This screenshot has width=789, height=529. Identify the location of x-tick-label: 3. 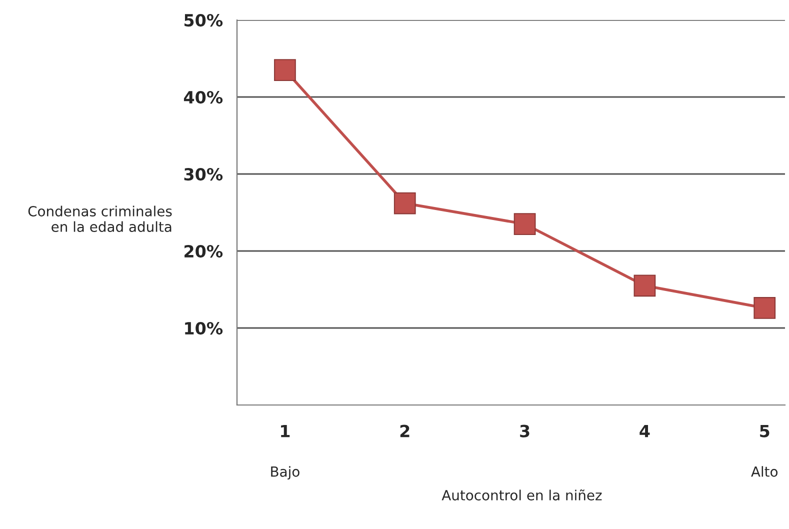
(525, 431).